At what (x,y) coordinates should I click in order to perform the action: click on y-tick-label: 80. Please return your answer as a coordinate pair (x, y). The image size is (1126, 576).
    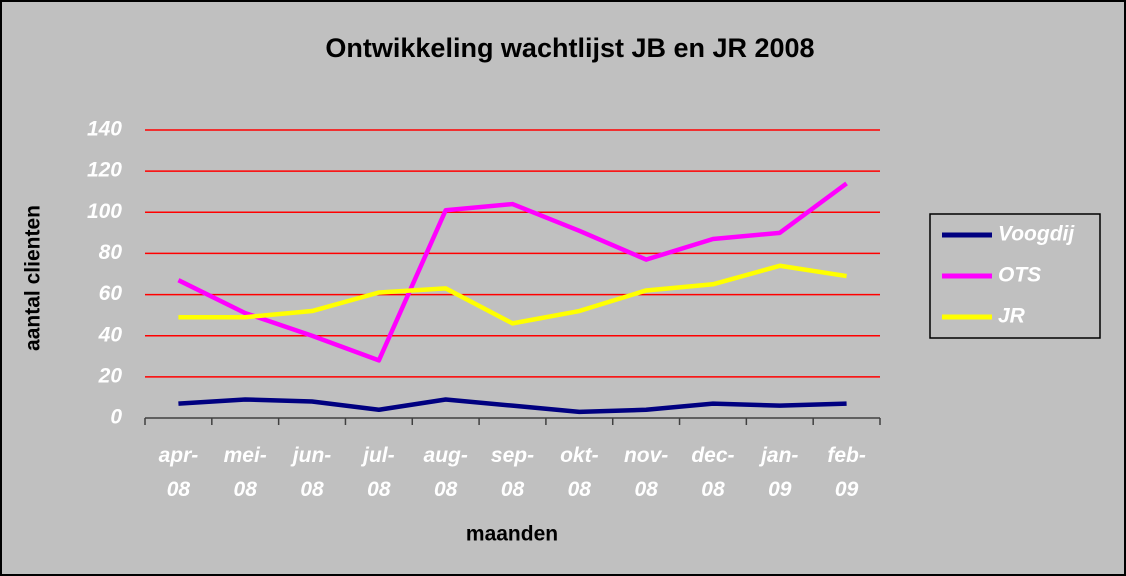
    Looking at the image, I should click on (111, 252).